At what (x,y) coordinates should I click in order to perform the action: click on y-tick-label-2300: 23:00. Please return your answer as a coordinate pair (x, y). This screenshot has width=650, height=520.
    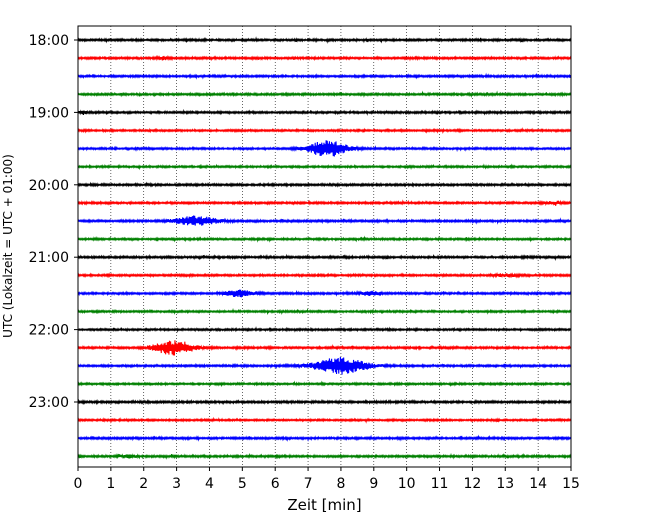
    Looking at the image, I should click on (49, 403).